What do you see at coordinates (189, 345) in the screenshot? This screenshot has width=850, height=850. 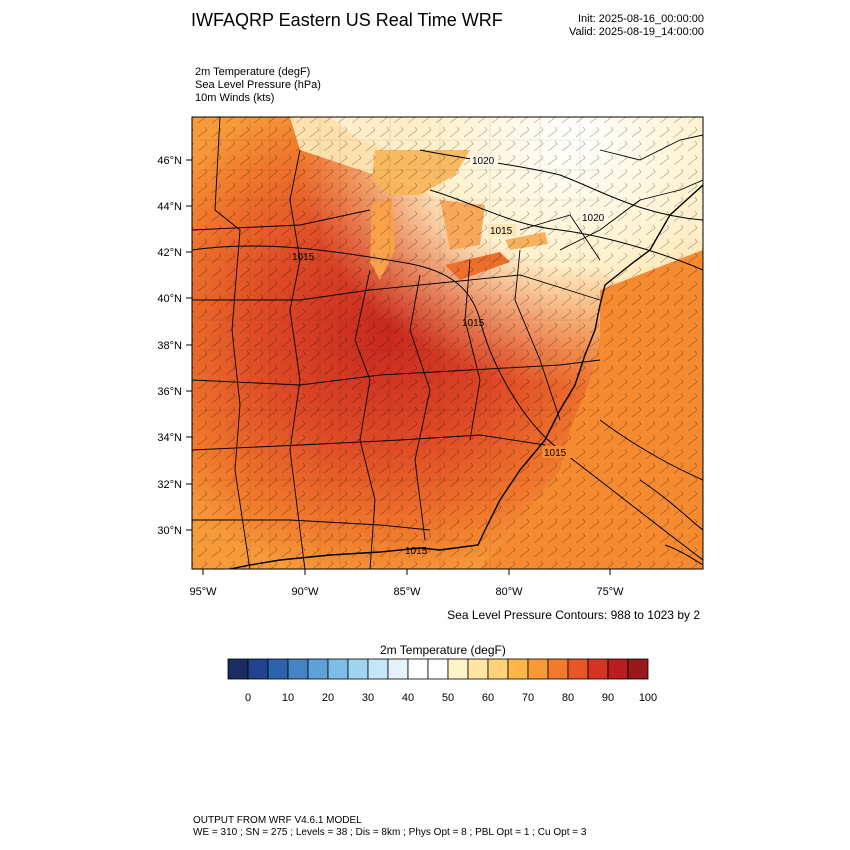 I see `lat-ticks` at bounding box center [189, 345].